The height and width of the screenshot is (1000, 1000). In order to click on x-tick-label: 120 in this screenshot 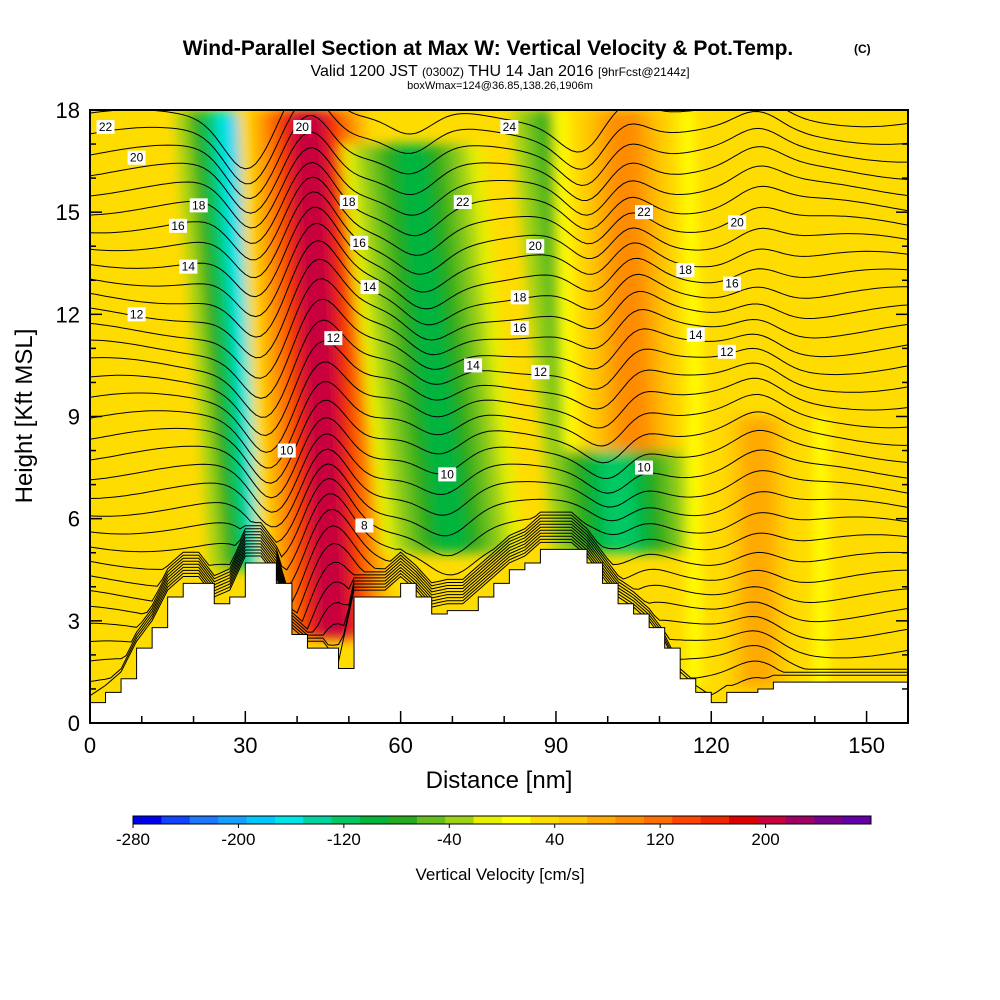, I will do `click(711, 745)`.